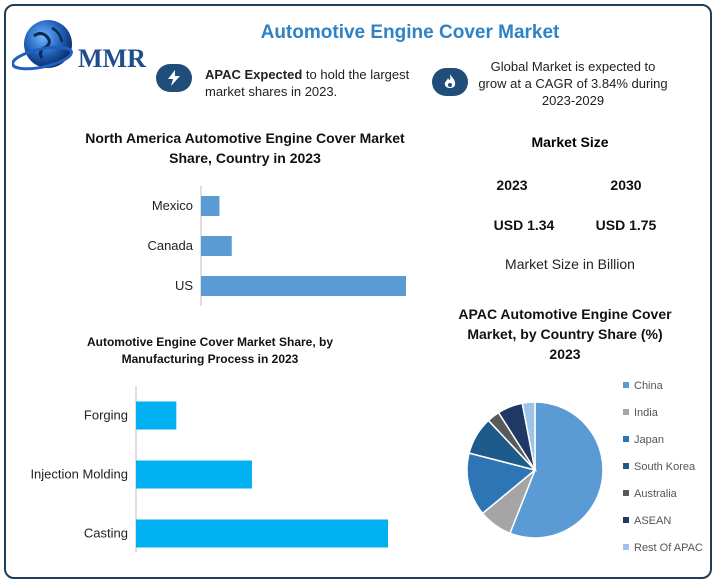 The height and width of the screenshot is (585, 718). I want to click on apac-pie-chart, so click(535, 470).